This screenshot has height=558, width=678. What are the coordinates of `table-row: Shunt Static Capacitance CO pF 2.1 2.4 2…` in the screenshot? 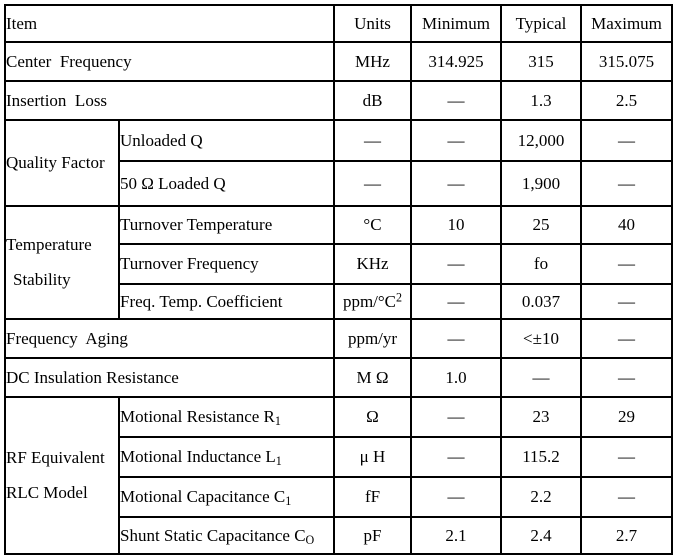 It's located at (339, 535).